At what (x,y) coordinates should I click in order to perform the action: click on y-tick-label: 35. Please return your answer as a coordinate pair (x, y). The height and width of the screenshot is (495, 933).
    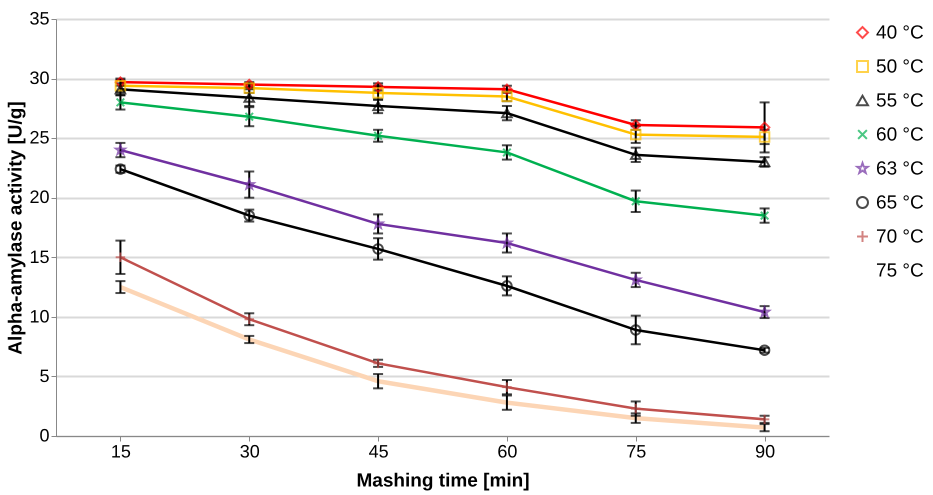
    Looking at the image, I should click on (39, 18).